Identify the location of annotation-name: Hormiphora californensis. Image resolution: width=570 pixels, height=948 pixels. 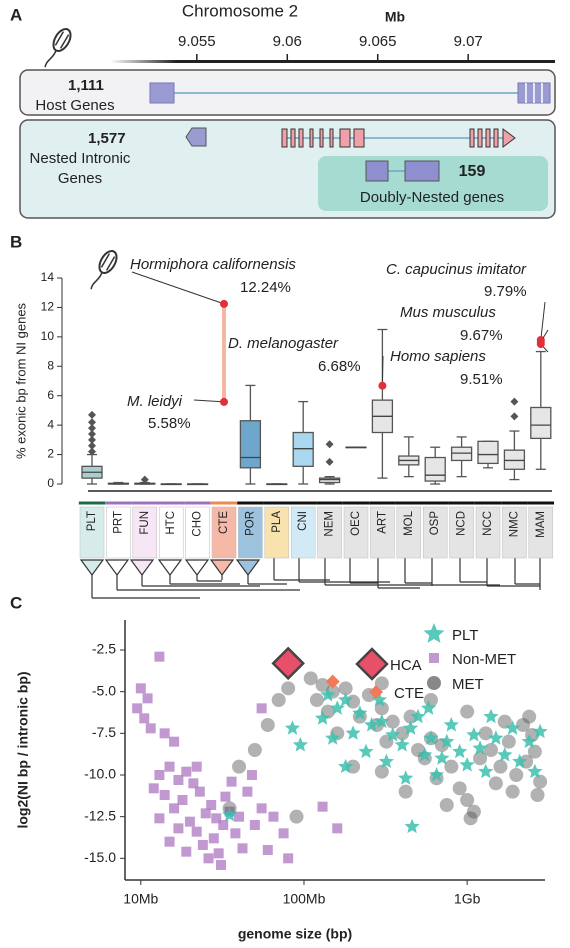
(213, 264).